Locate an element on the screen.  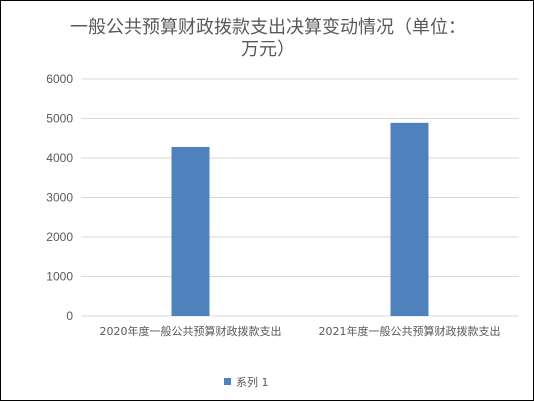
y-tick-label-2: 2000 is located at coordinates (59, 237).